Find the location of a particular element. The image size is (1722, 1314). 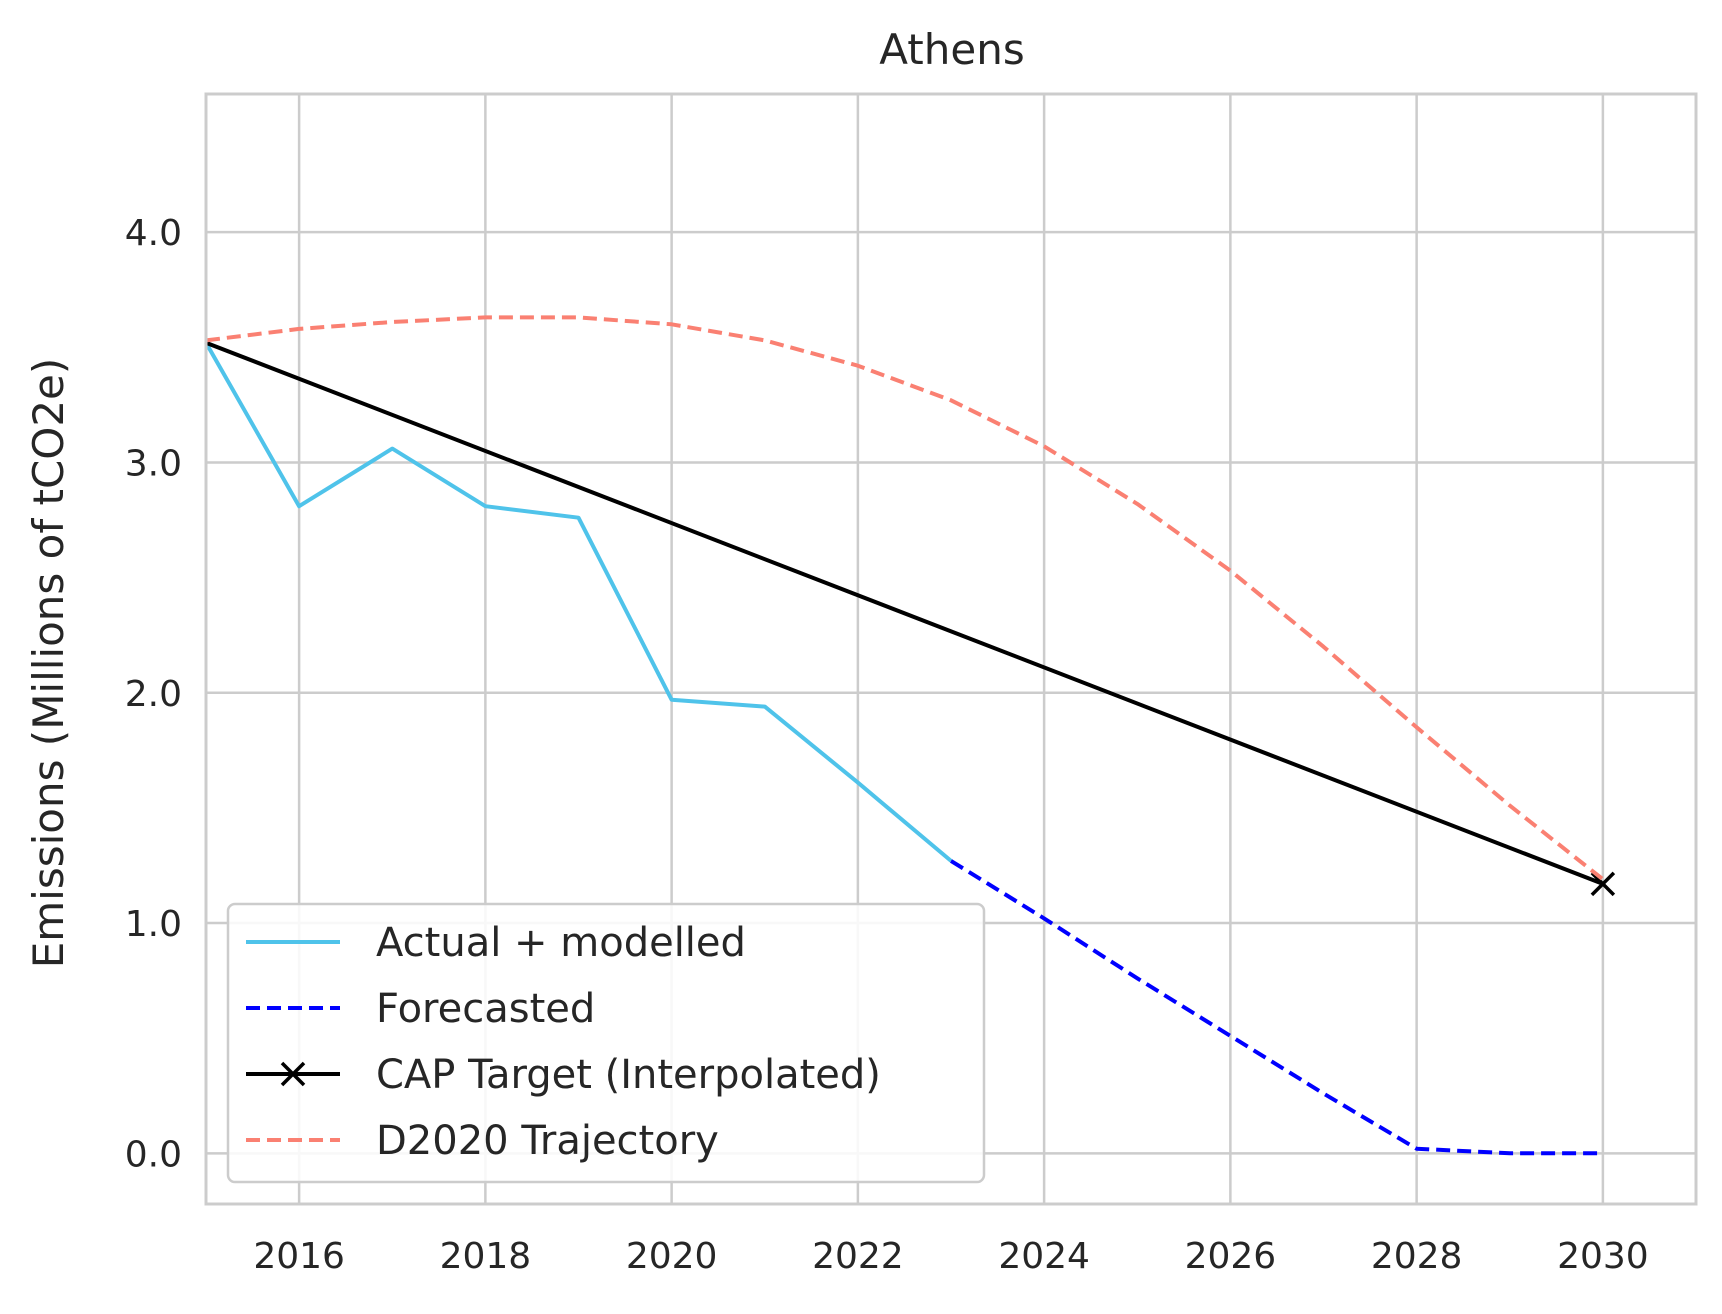

chart-title: Athens is located at coordinates (951, 49).